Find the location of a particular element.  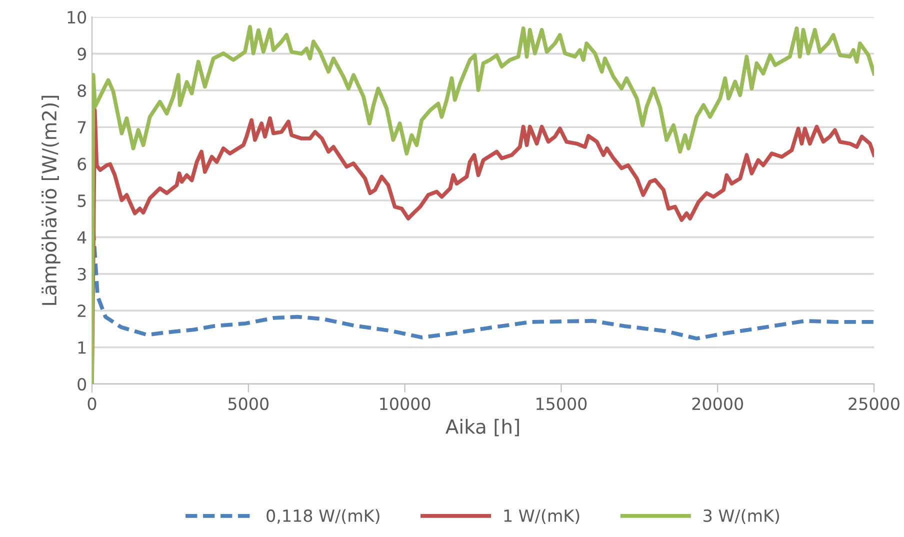

y-axis-title: Lämpöhäviö [W/(m2)] is located at coordinates (51, 200).